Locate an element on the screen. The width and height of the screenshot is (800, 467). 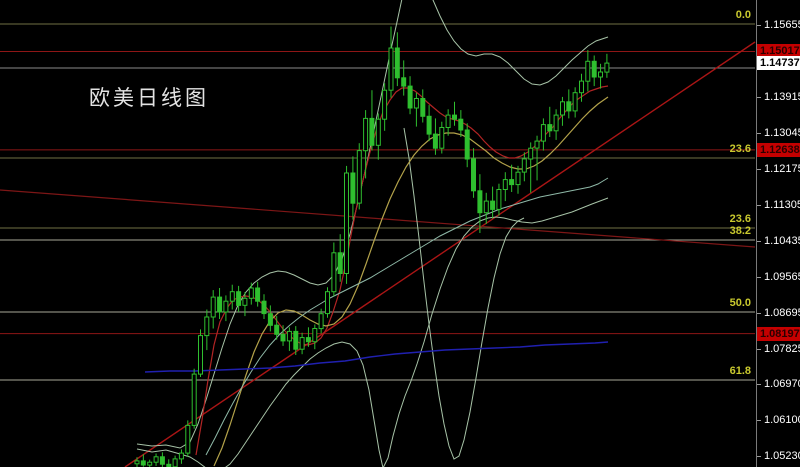
axis-price-label: 1.15655 is located at coordinates (782, 25).